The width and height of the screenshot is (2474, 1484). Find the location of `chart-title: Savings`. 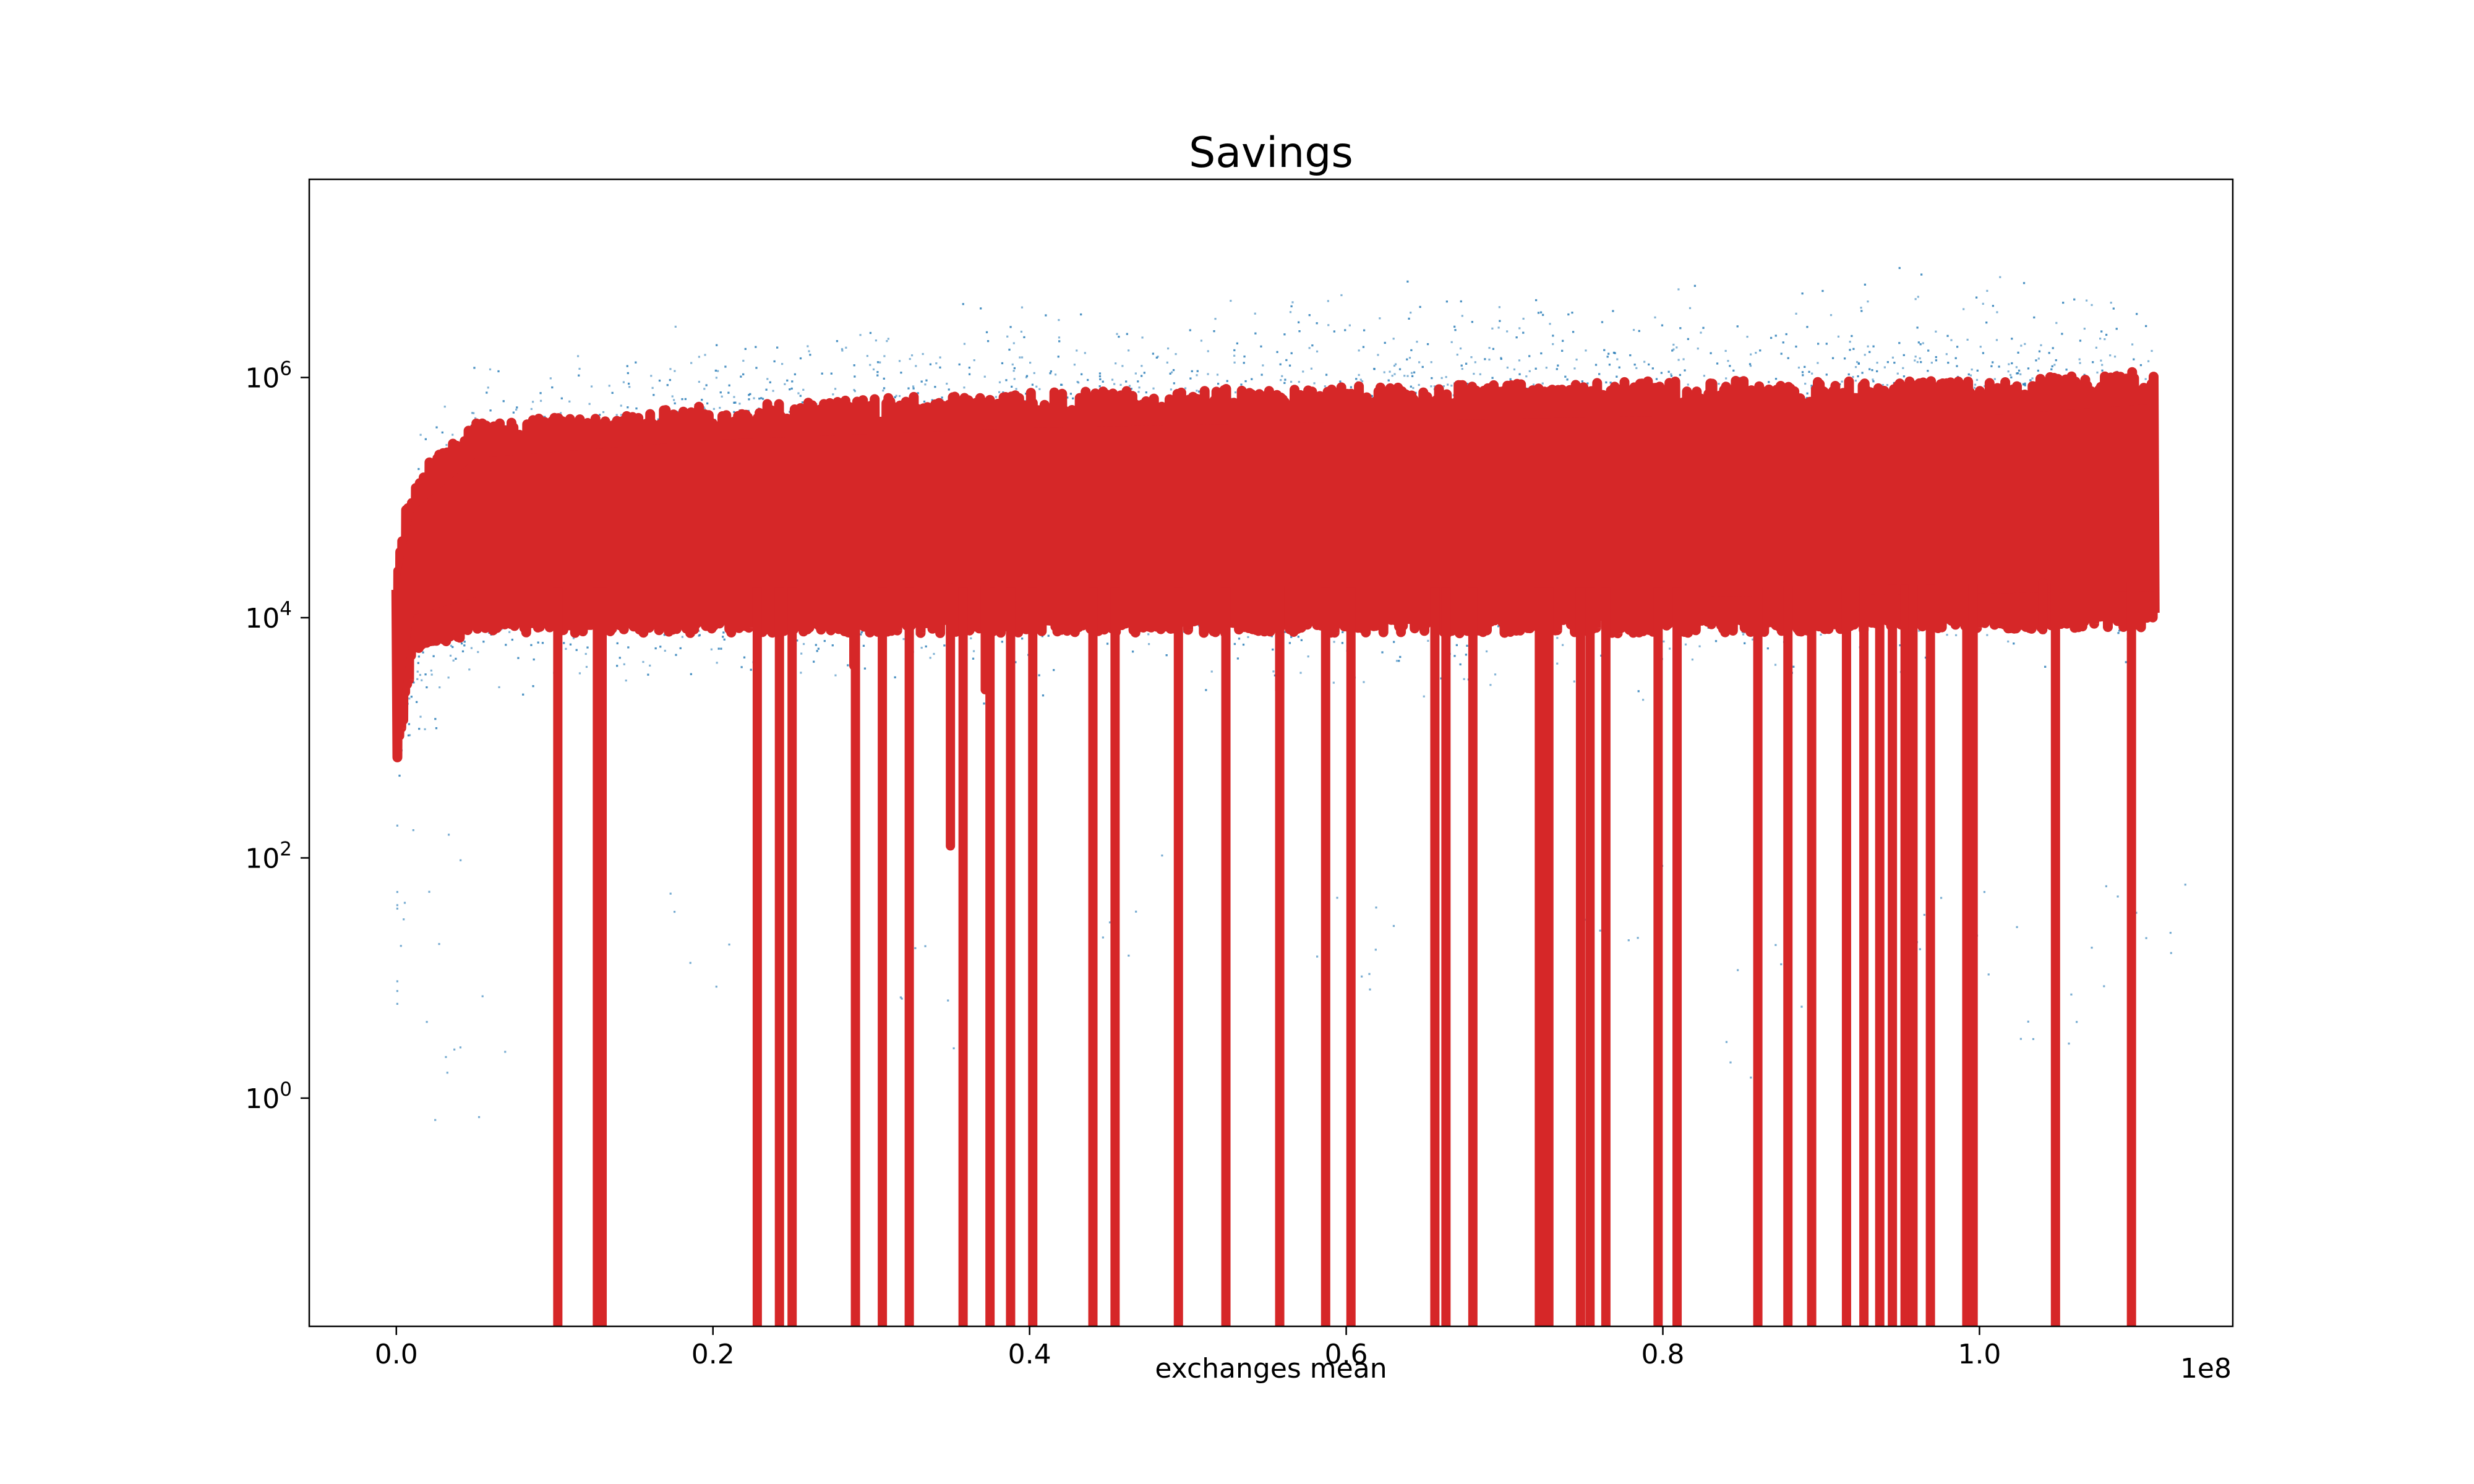

chart-title: Savings is located at coordinates (1271, 153).